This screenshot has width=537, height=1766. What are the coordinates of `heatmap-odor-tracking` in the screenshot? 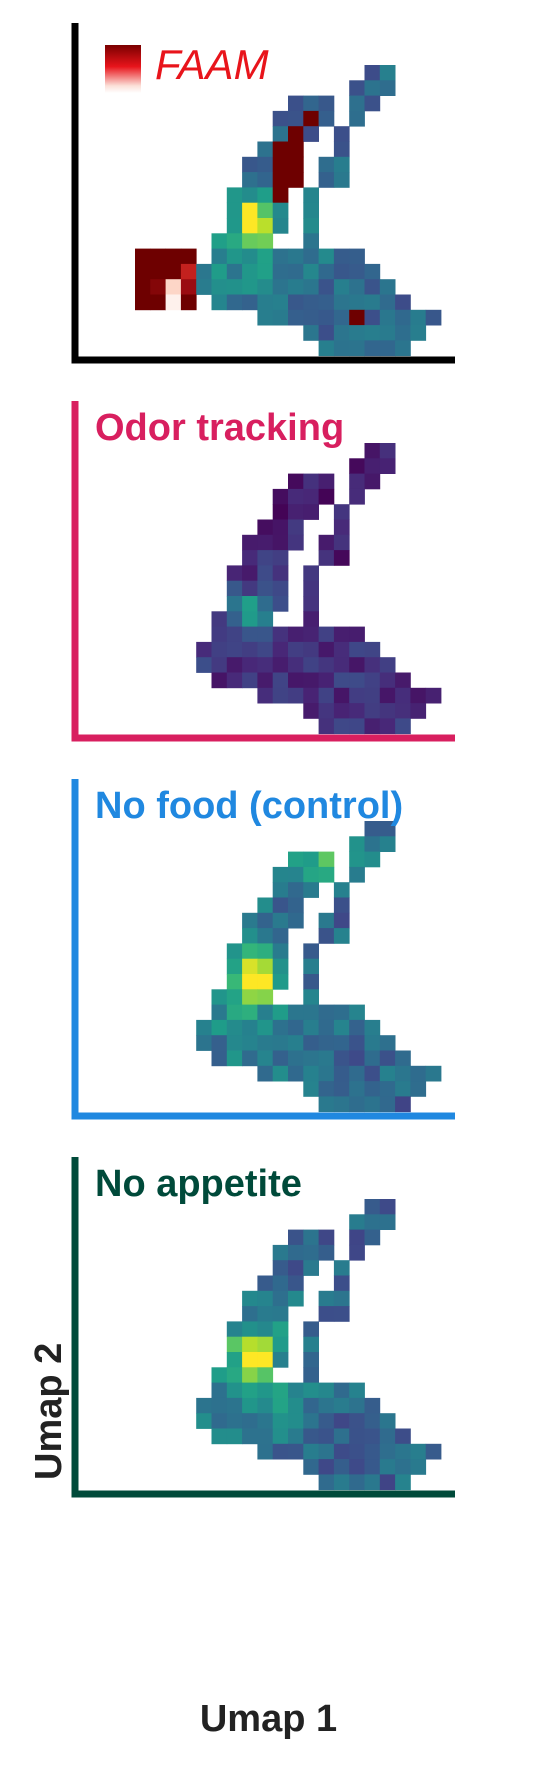 It's located at (263, 571).